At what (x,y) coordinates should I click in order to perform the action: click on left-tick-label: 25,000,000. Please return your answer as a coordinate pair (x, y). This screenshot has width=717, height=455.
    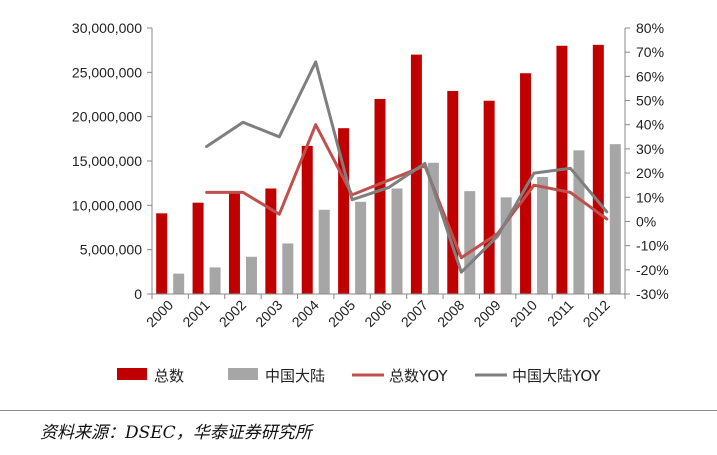
    Looking at the image, I should click on (107, 72).